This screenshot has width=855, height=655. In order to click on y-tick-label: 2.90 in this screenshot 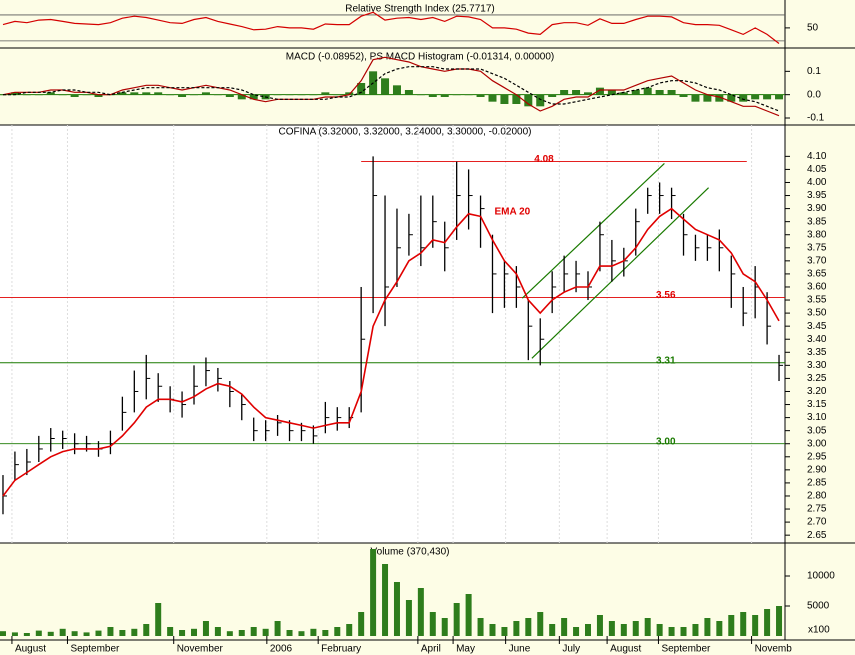, I will do `click(817, 469)`.